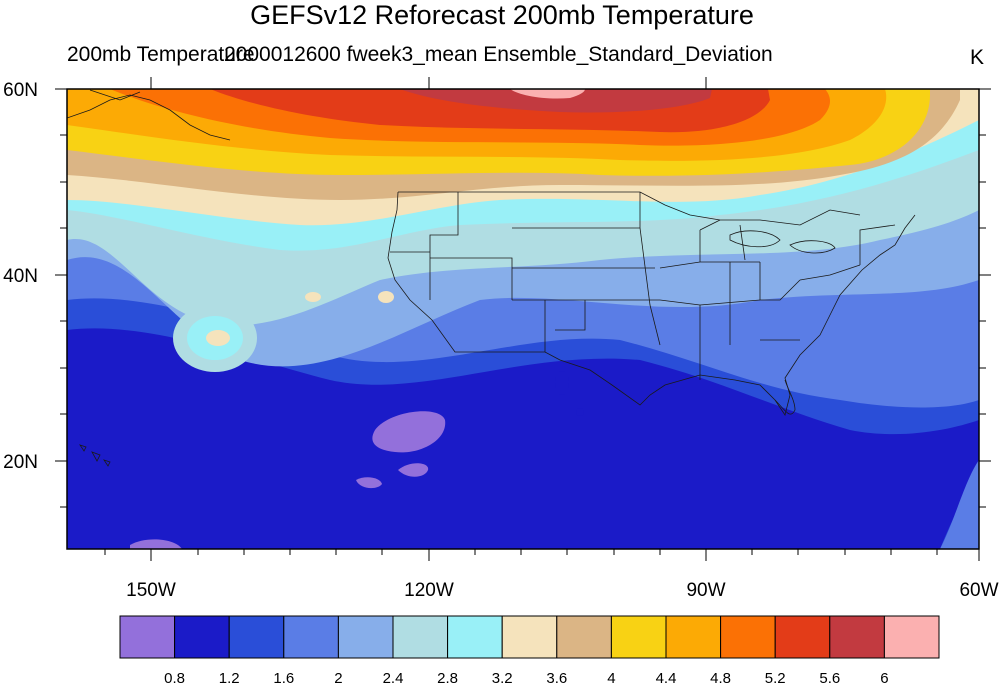  I want to click on colorbar-label: 4.8, so click(720, 677).